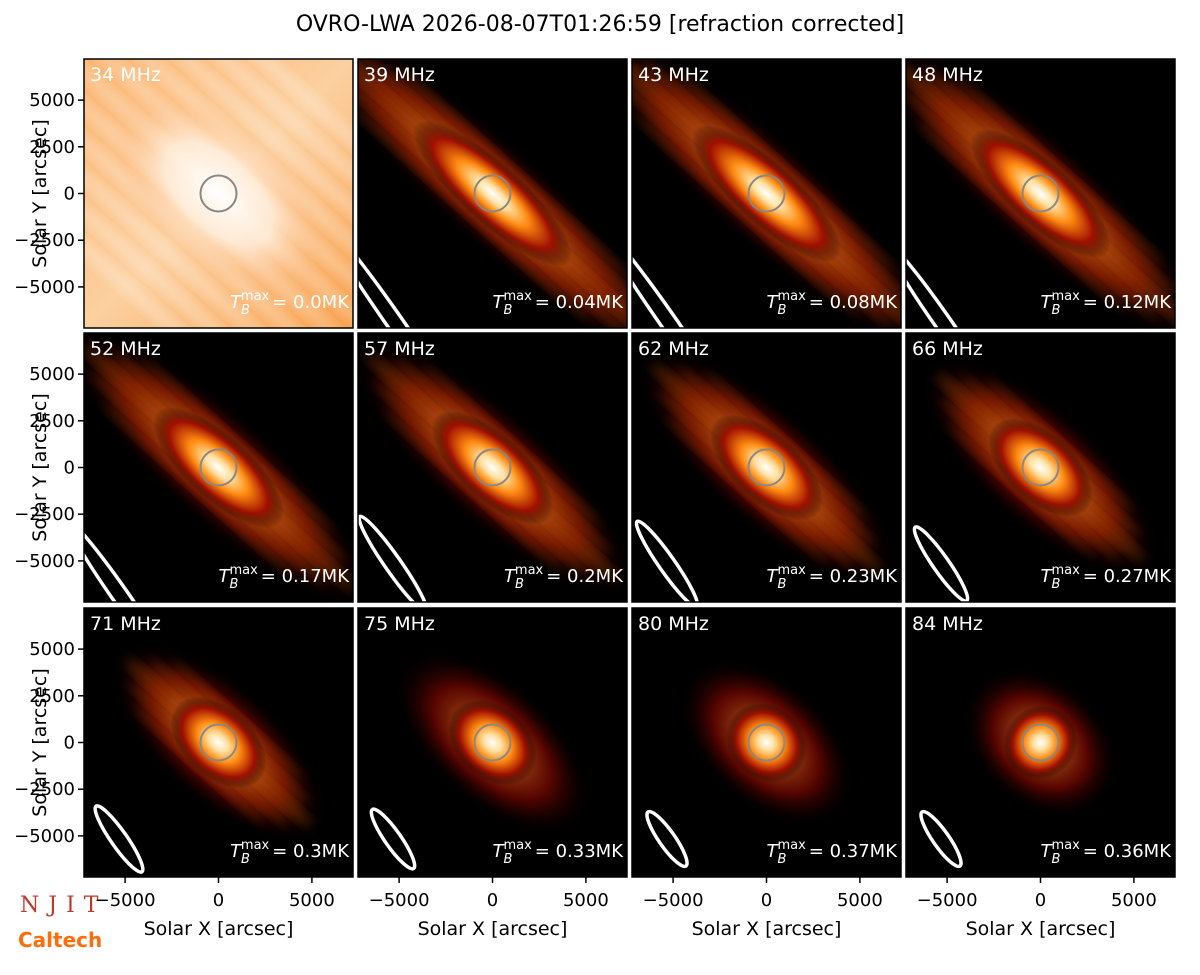 The height and width of the screenshot is (975, 1200). What do you see at coordinates (586, 900) in the screenshot?
I see `x-tick-label: 5000` at bounding box center [586, 900].